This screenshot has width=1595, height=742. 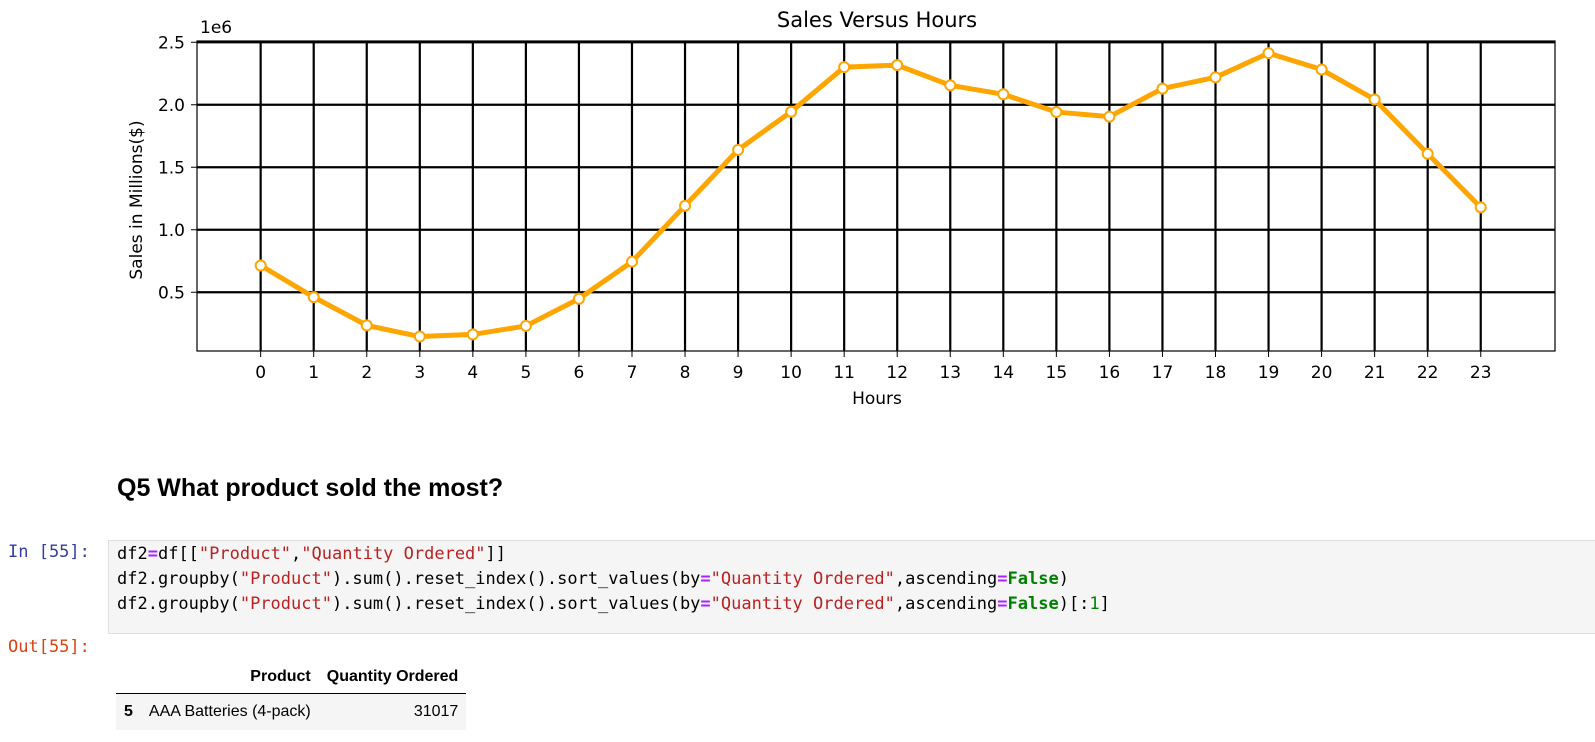 What do you see at coordinates (171, 293) in the screenshot?
I see `y-tick-label: 0.5` at bounding box center [171, 293].